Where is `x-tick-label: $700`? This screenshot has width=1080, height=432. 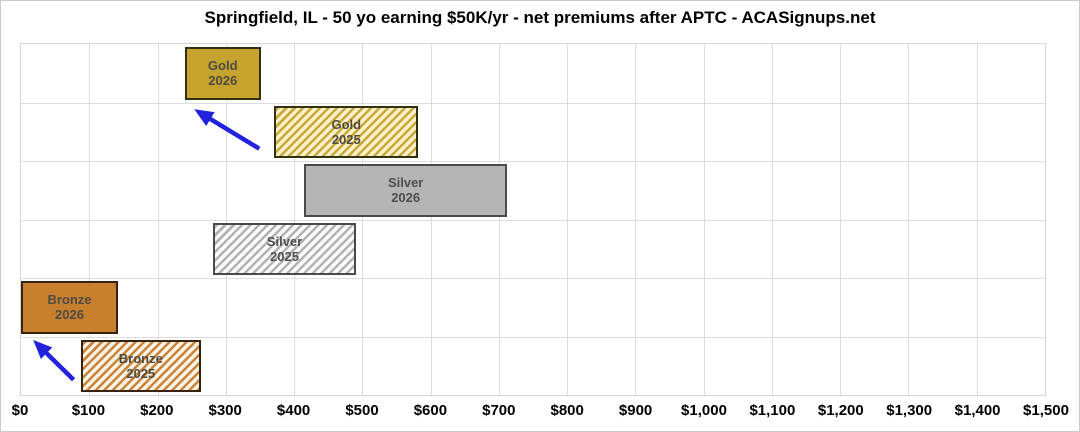
x-tick-label: $700 is located at coordinates (499, 410).